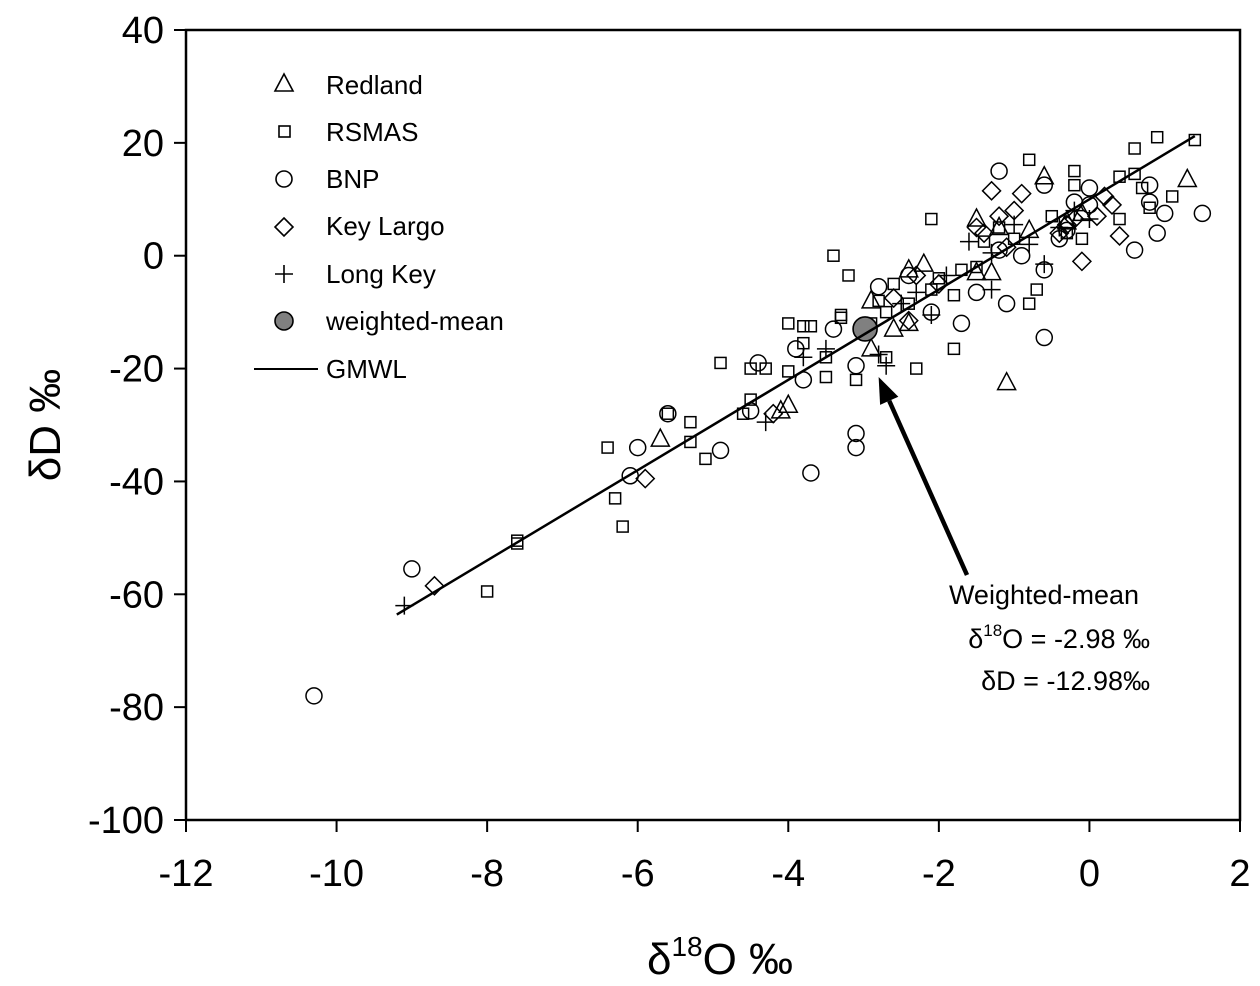  Describe the element at coordinates (352, 179) in the screenshot. I see `legend-label-bnp: BNP` at that location.